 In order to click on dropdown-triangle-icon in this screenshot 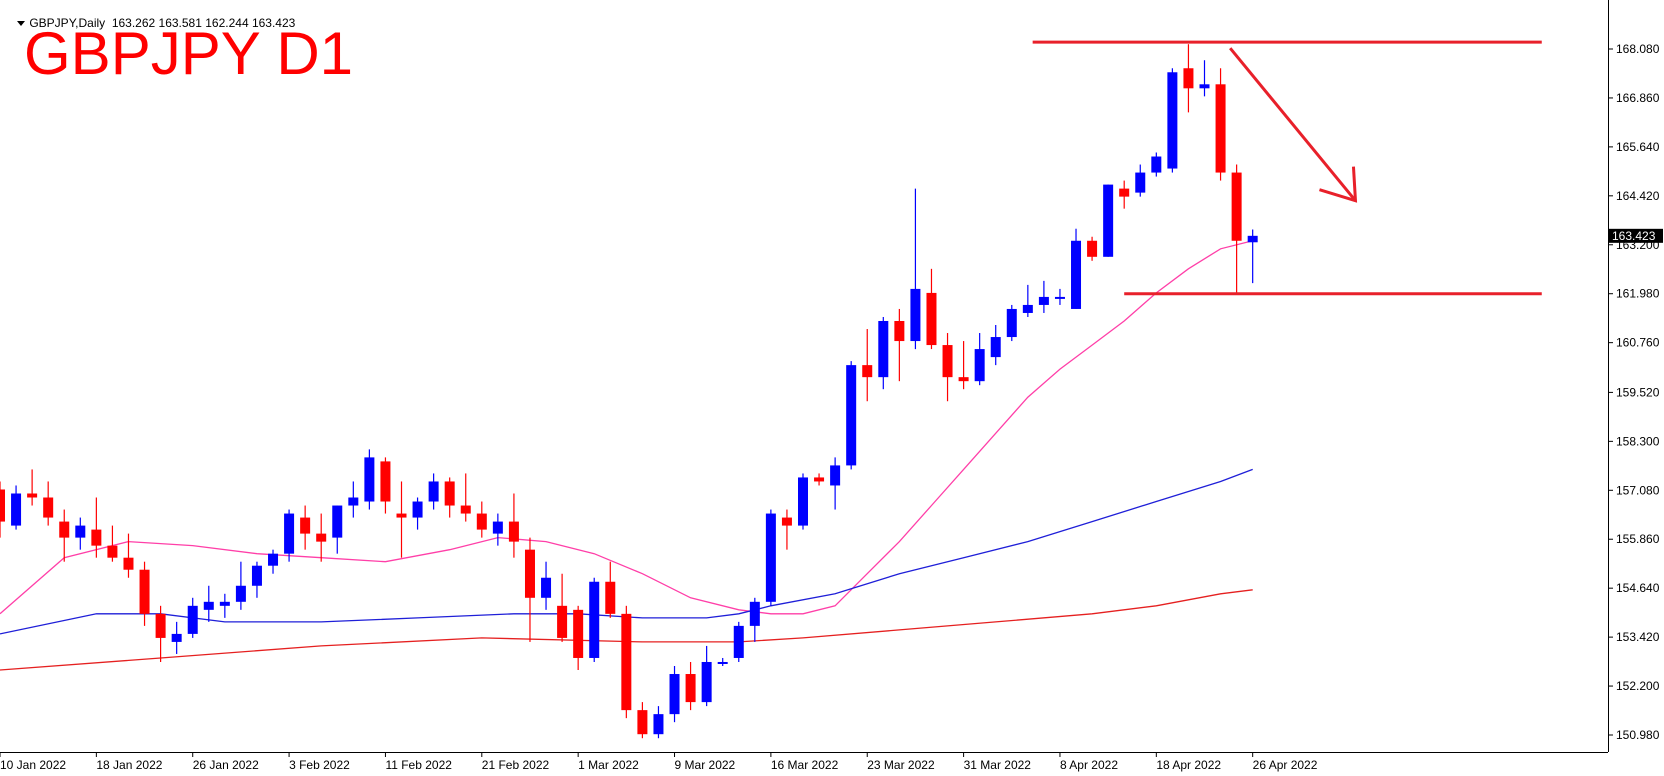, I will do `click(21, 24)`.